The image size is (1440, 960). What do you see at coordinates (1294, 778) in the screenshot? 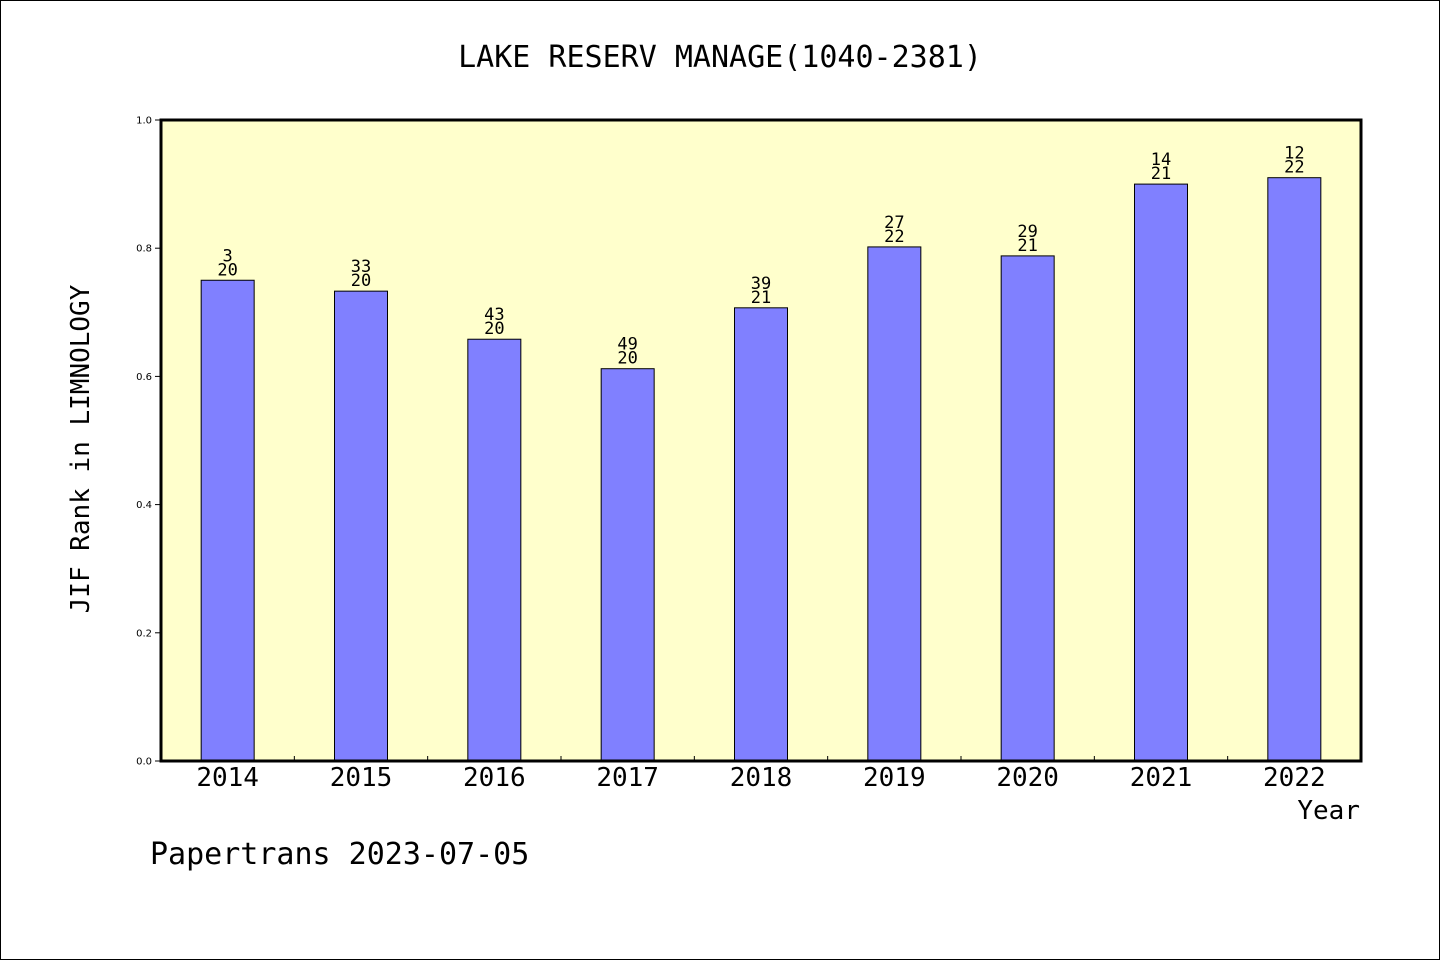
I see `x-tick-label-2022: 2022` at bounding box center [1294, 778].